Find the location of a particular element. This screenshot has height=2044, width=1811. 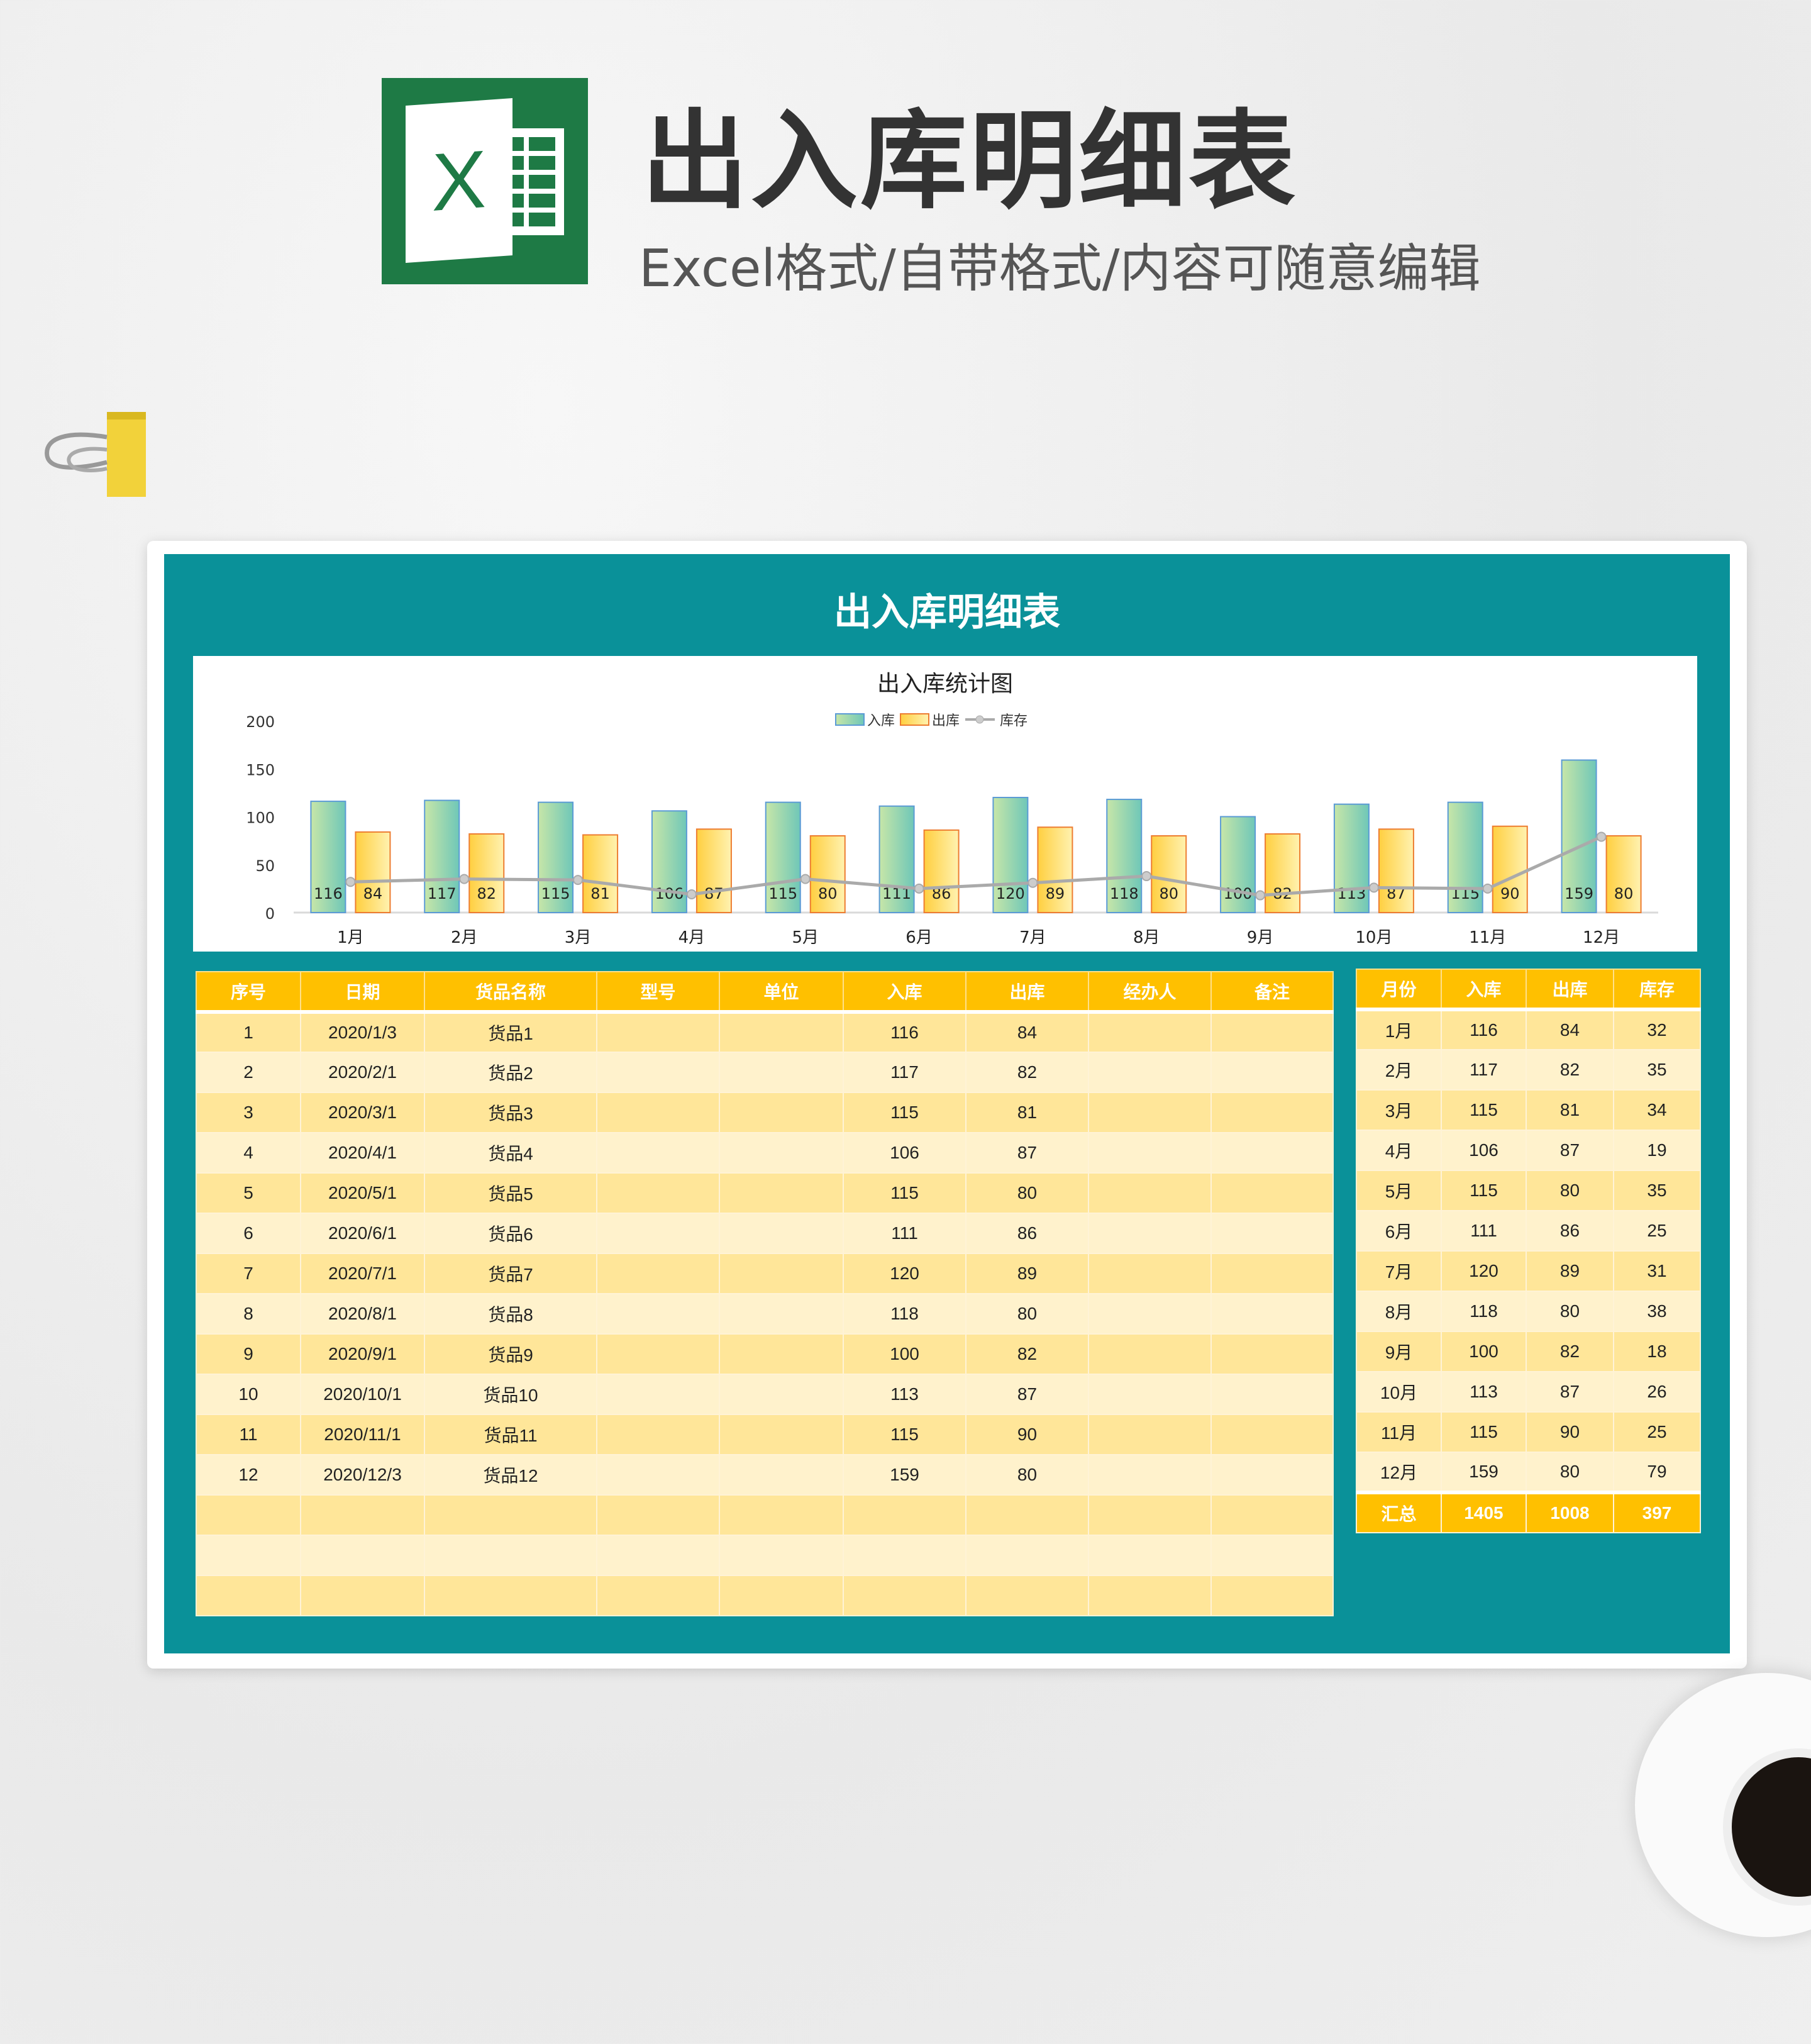

table-cell: 6 is located at coordinates (249, 1233).